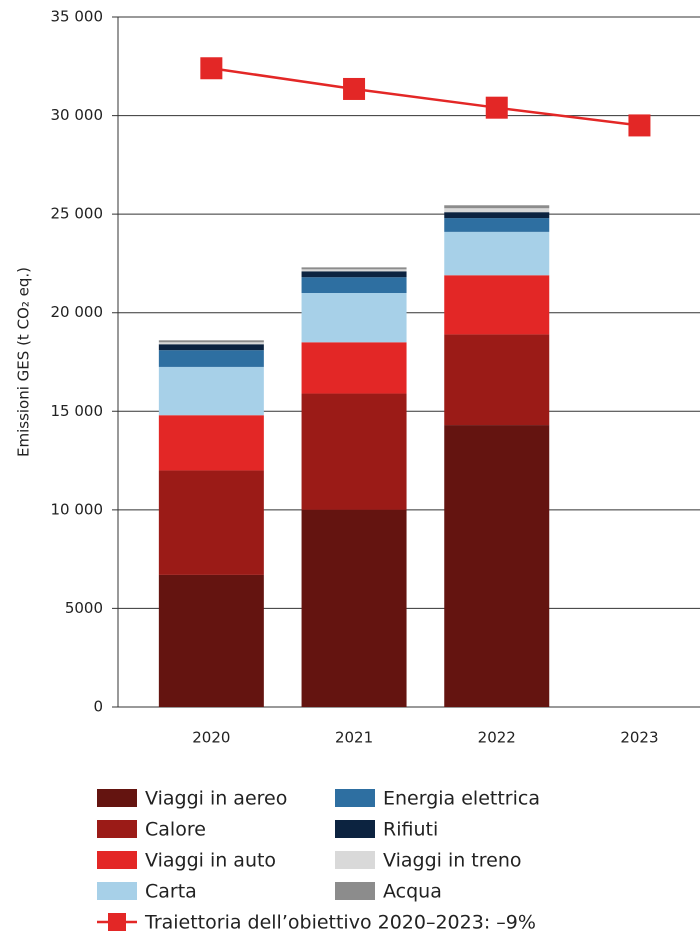 The width and height of the screenshot is (700, 951). Describe the element at coordinates (77, 411) in the screenshot. I see `y-tick-label: 15 000` at that location.